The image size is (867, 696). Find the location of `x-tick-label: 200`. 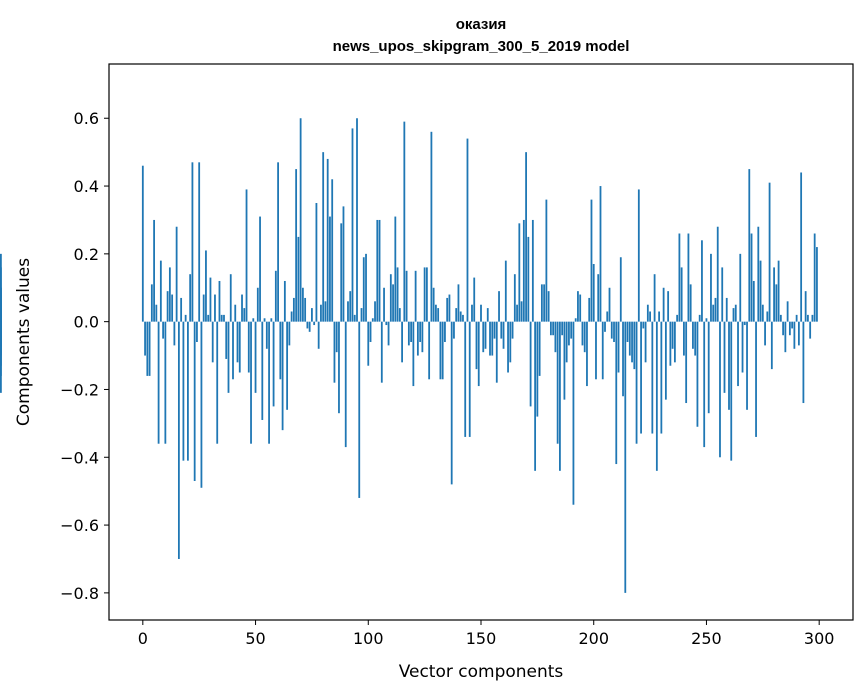

x-tick-label: 200 is located at coordinates (593, 638).